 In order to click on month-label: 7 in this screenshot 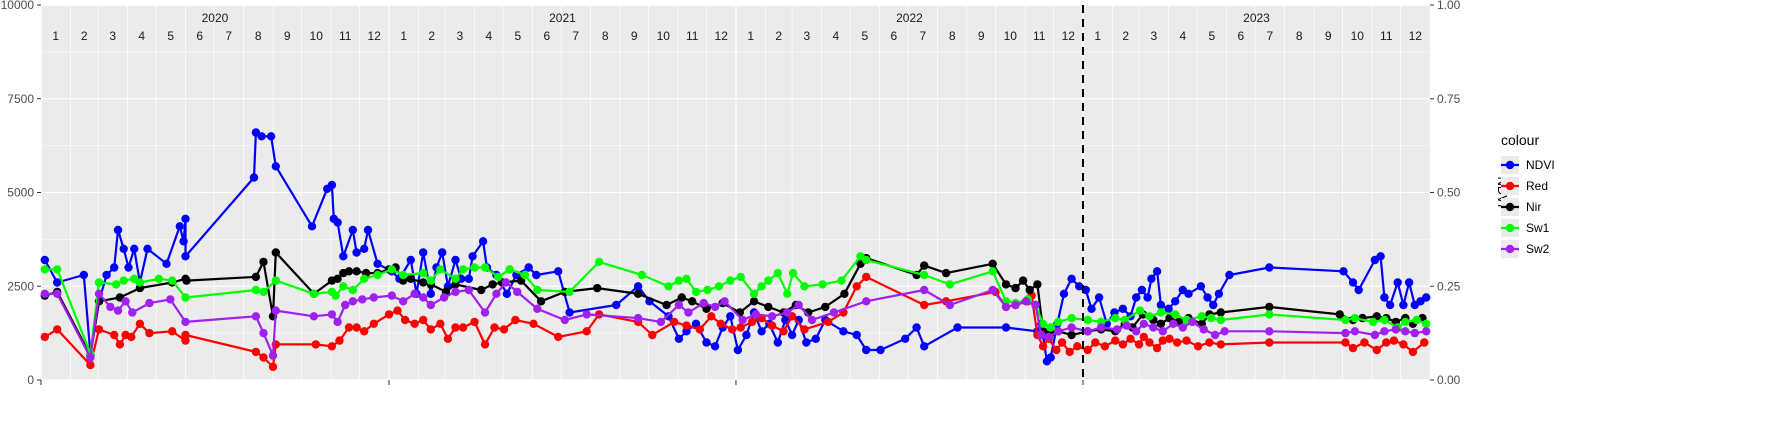, I will do `click(922, 36)`.